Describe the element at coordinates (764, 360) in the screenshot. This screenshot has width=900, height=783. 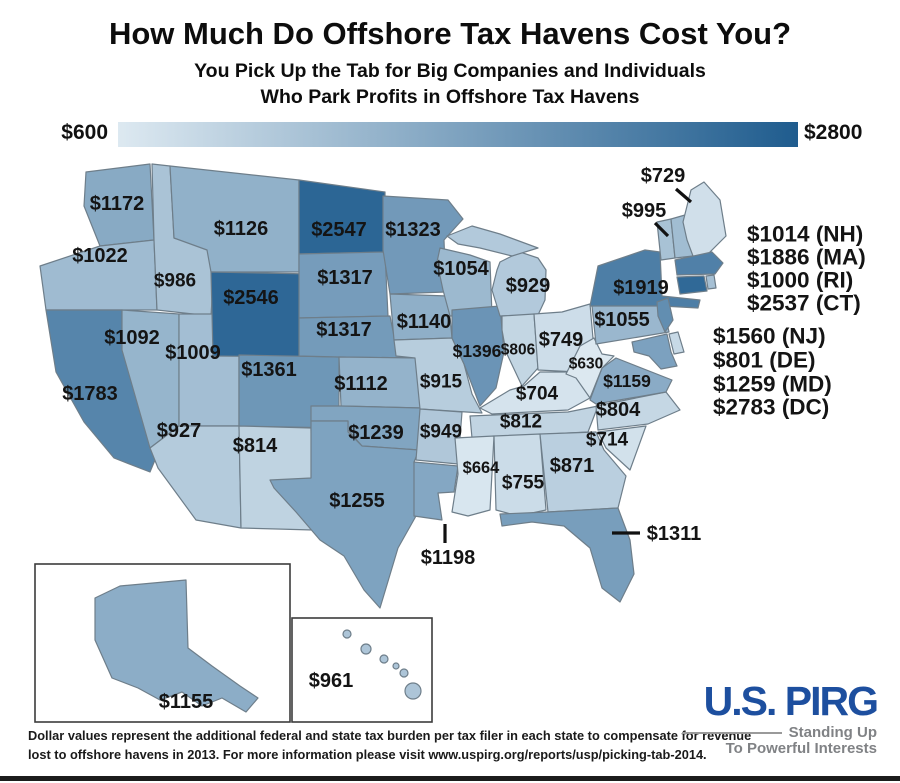
I see `side-list-item-de: $801 (DE)` at that location.